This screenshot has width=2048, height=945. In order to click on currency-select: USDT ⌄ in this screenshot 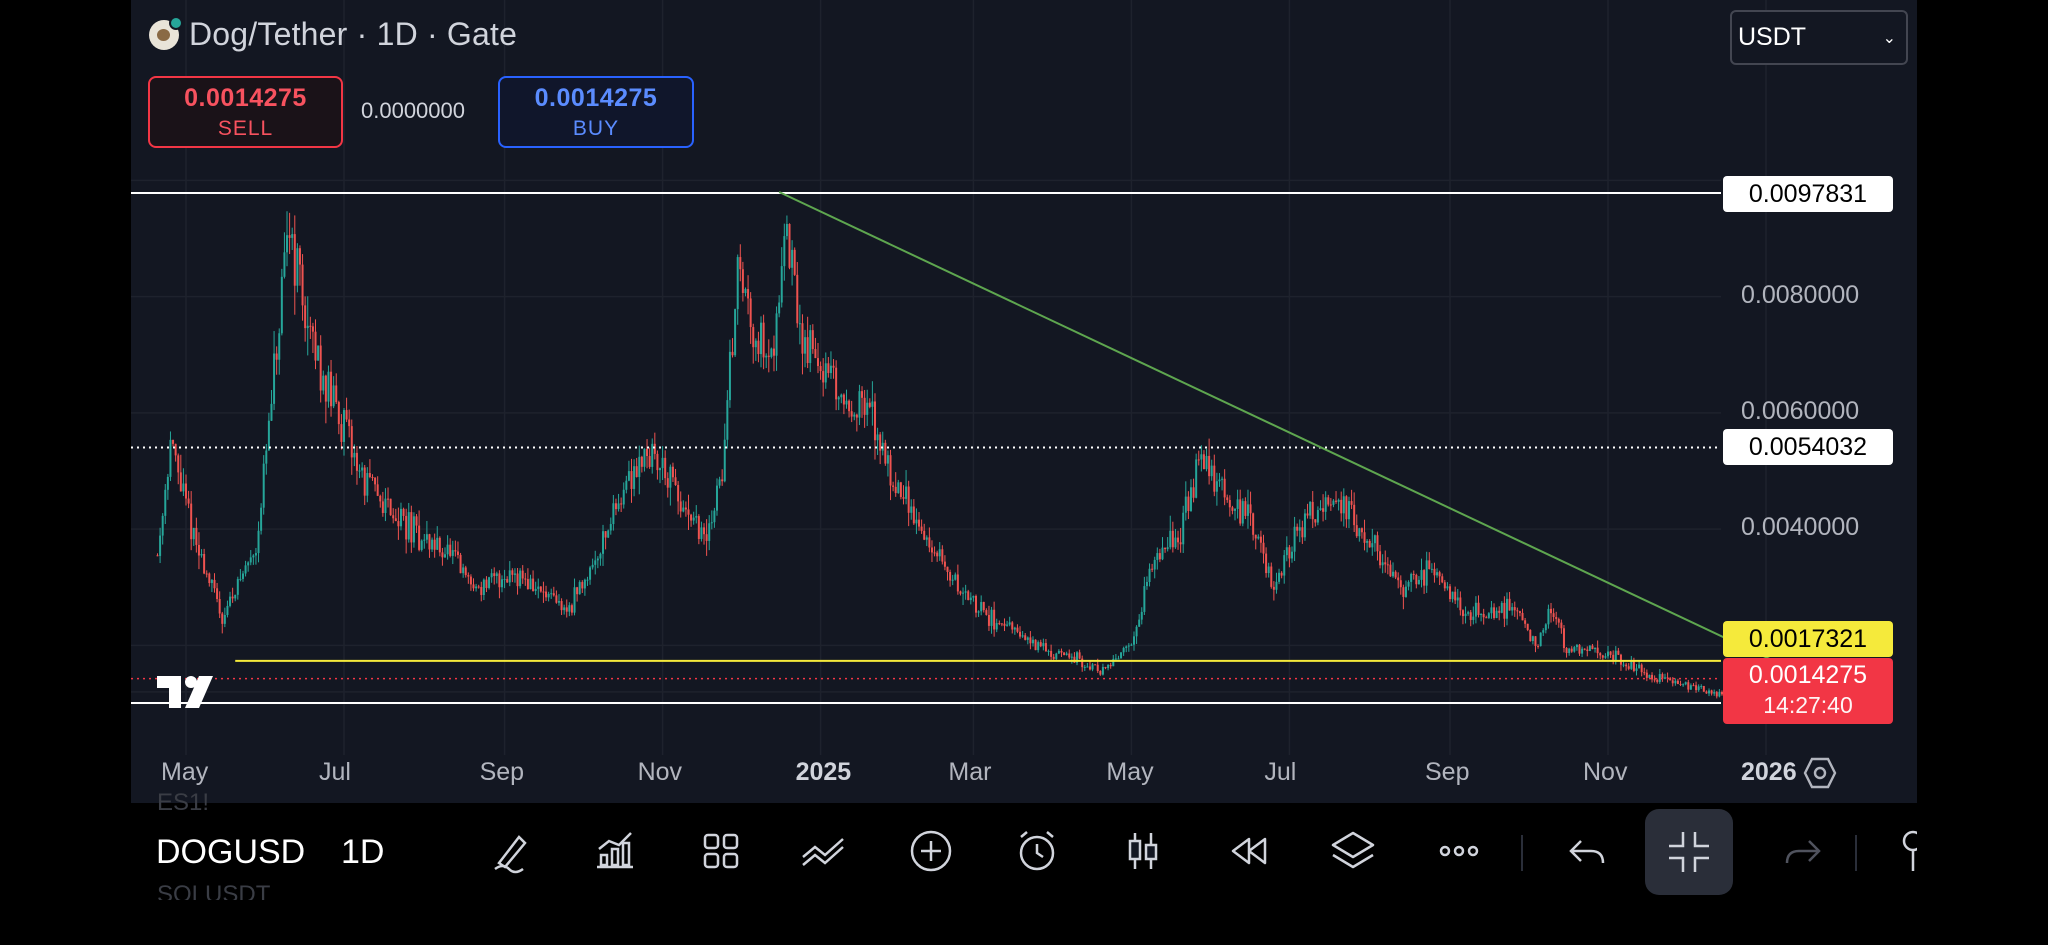, I will do `click(1819, 37)`.